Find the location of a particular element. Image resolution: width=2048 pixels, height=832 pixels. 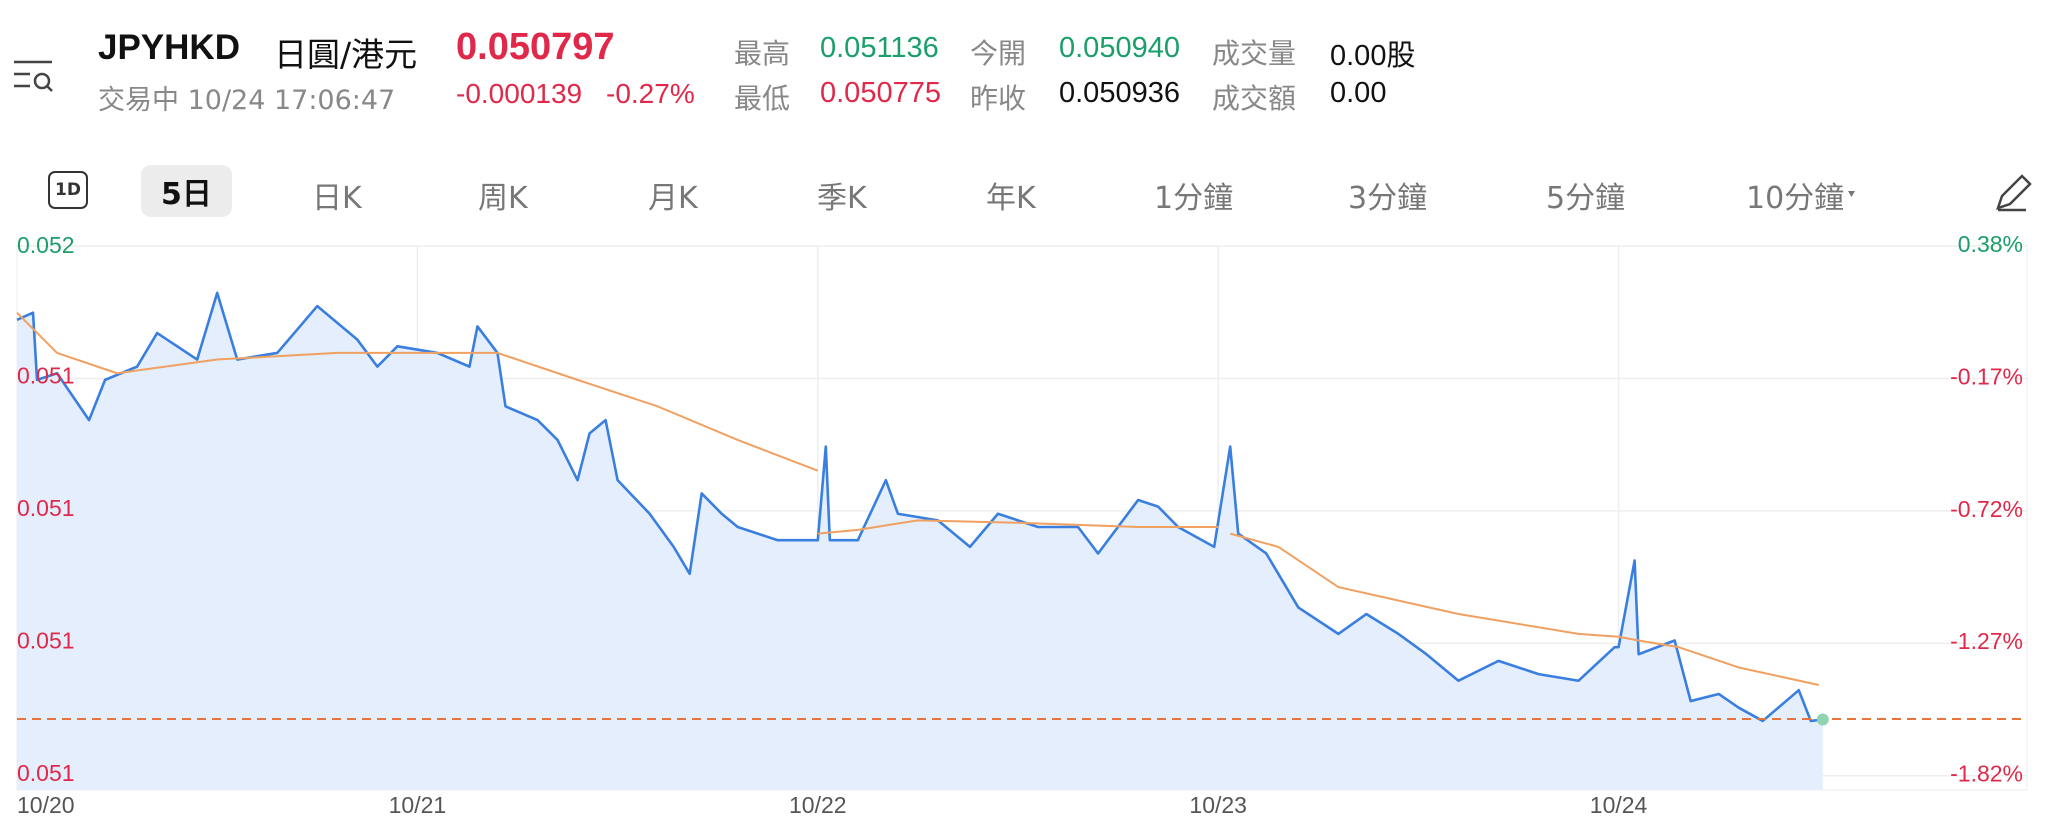

change: -0.000139 is located at coordinates (519, 93).